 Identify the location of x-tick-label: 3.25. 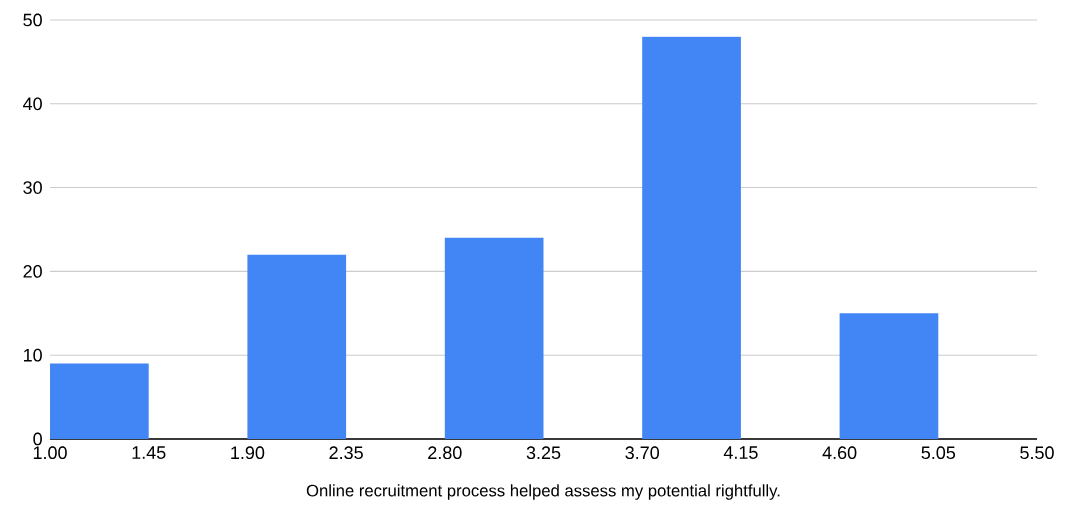
(543, 453).